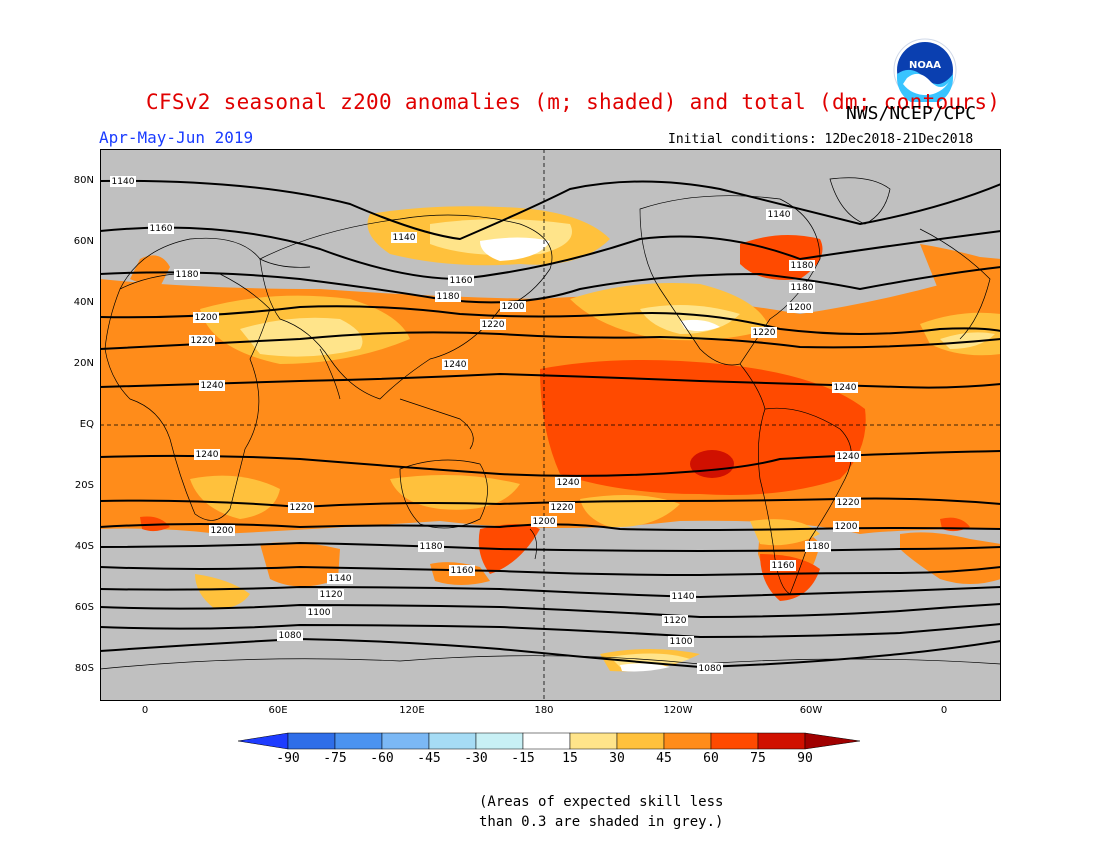 This screenshot has height=850, width=1100. Describe the element at coordinates (832, 741) in the screenshot. I see `colorbar-arrow-right` at that location.